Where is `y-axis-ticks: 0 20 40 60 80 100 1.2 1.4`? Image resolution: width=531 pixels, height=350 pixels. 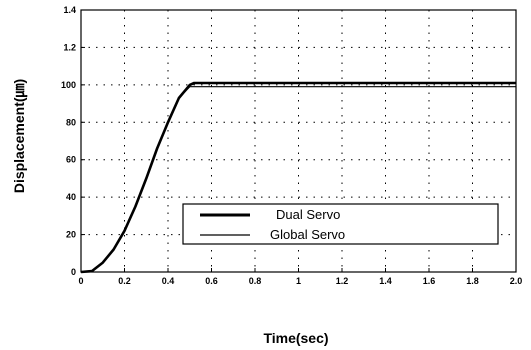 y-axis-ticks: 0 20 40 60 80 100 1.2 1.4 is located at coordinates (73, 141).